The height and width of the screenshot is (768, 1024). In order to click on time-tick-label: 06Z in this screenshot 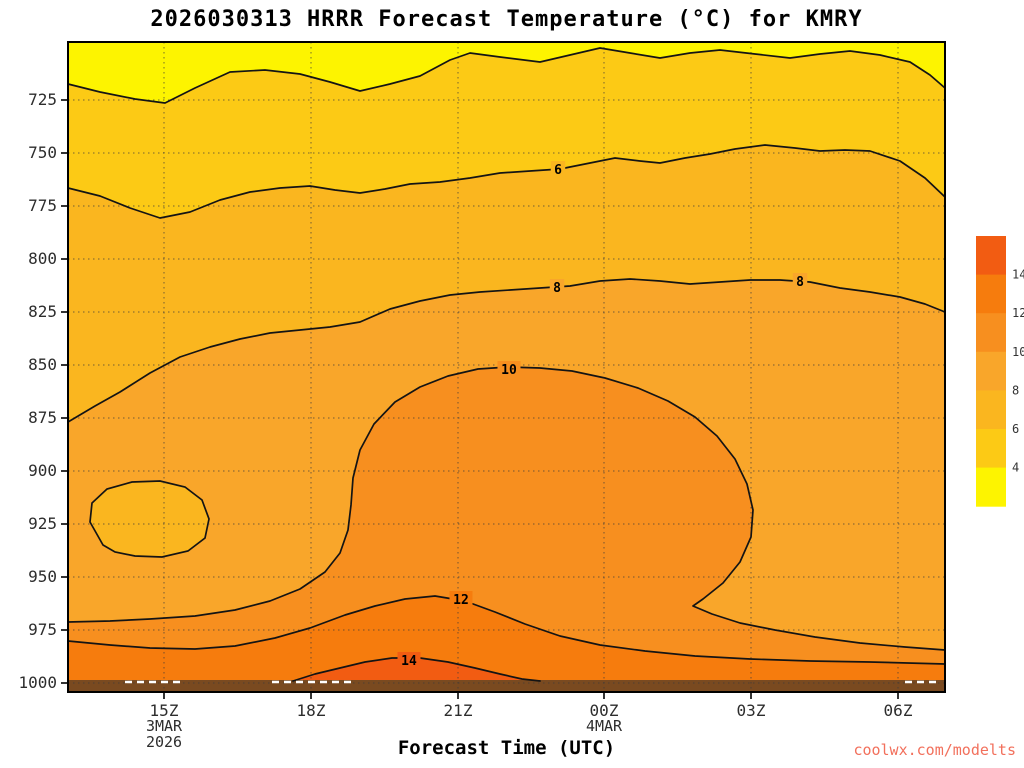, I will do `click(898, 710)`.